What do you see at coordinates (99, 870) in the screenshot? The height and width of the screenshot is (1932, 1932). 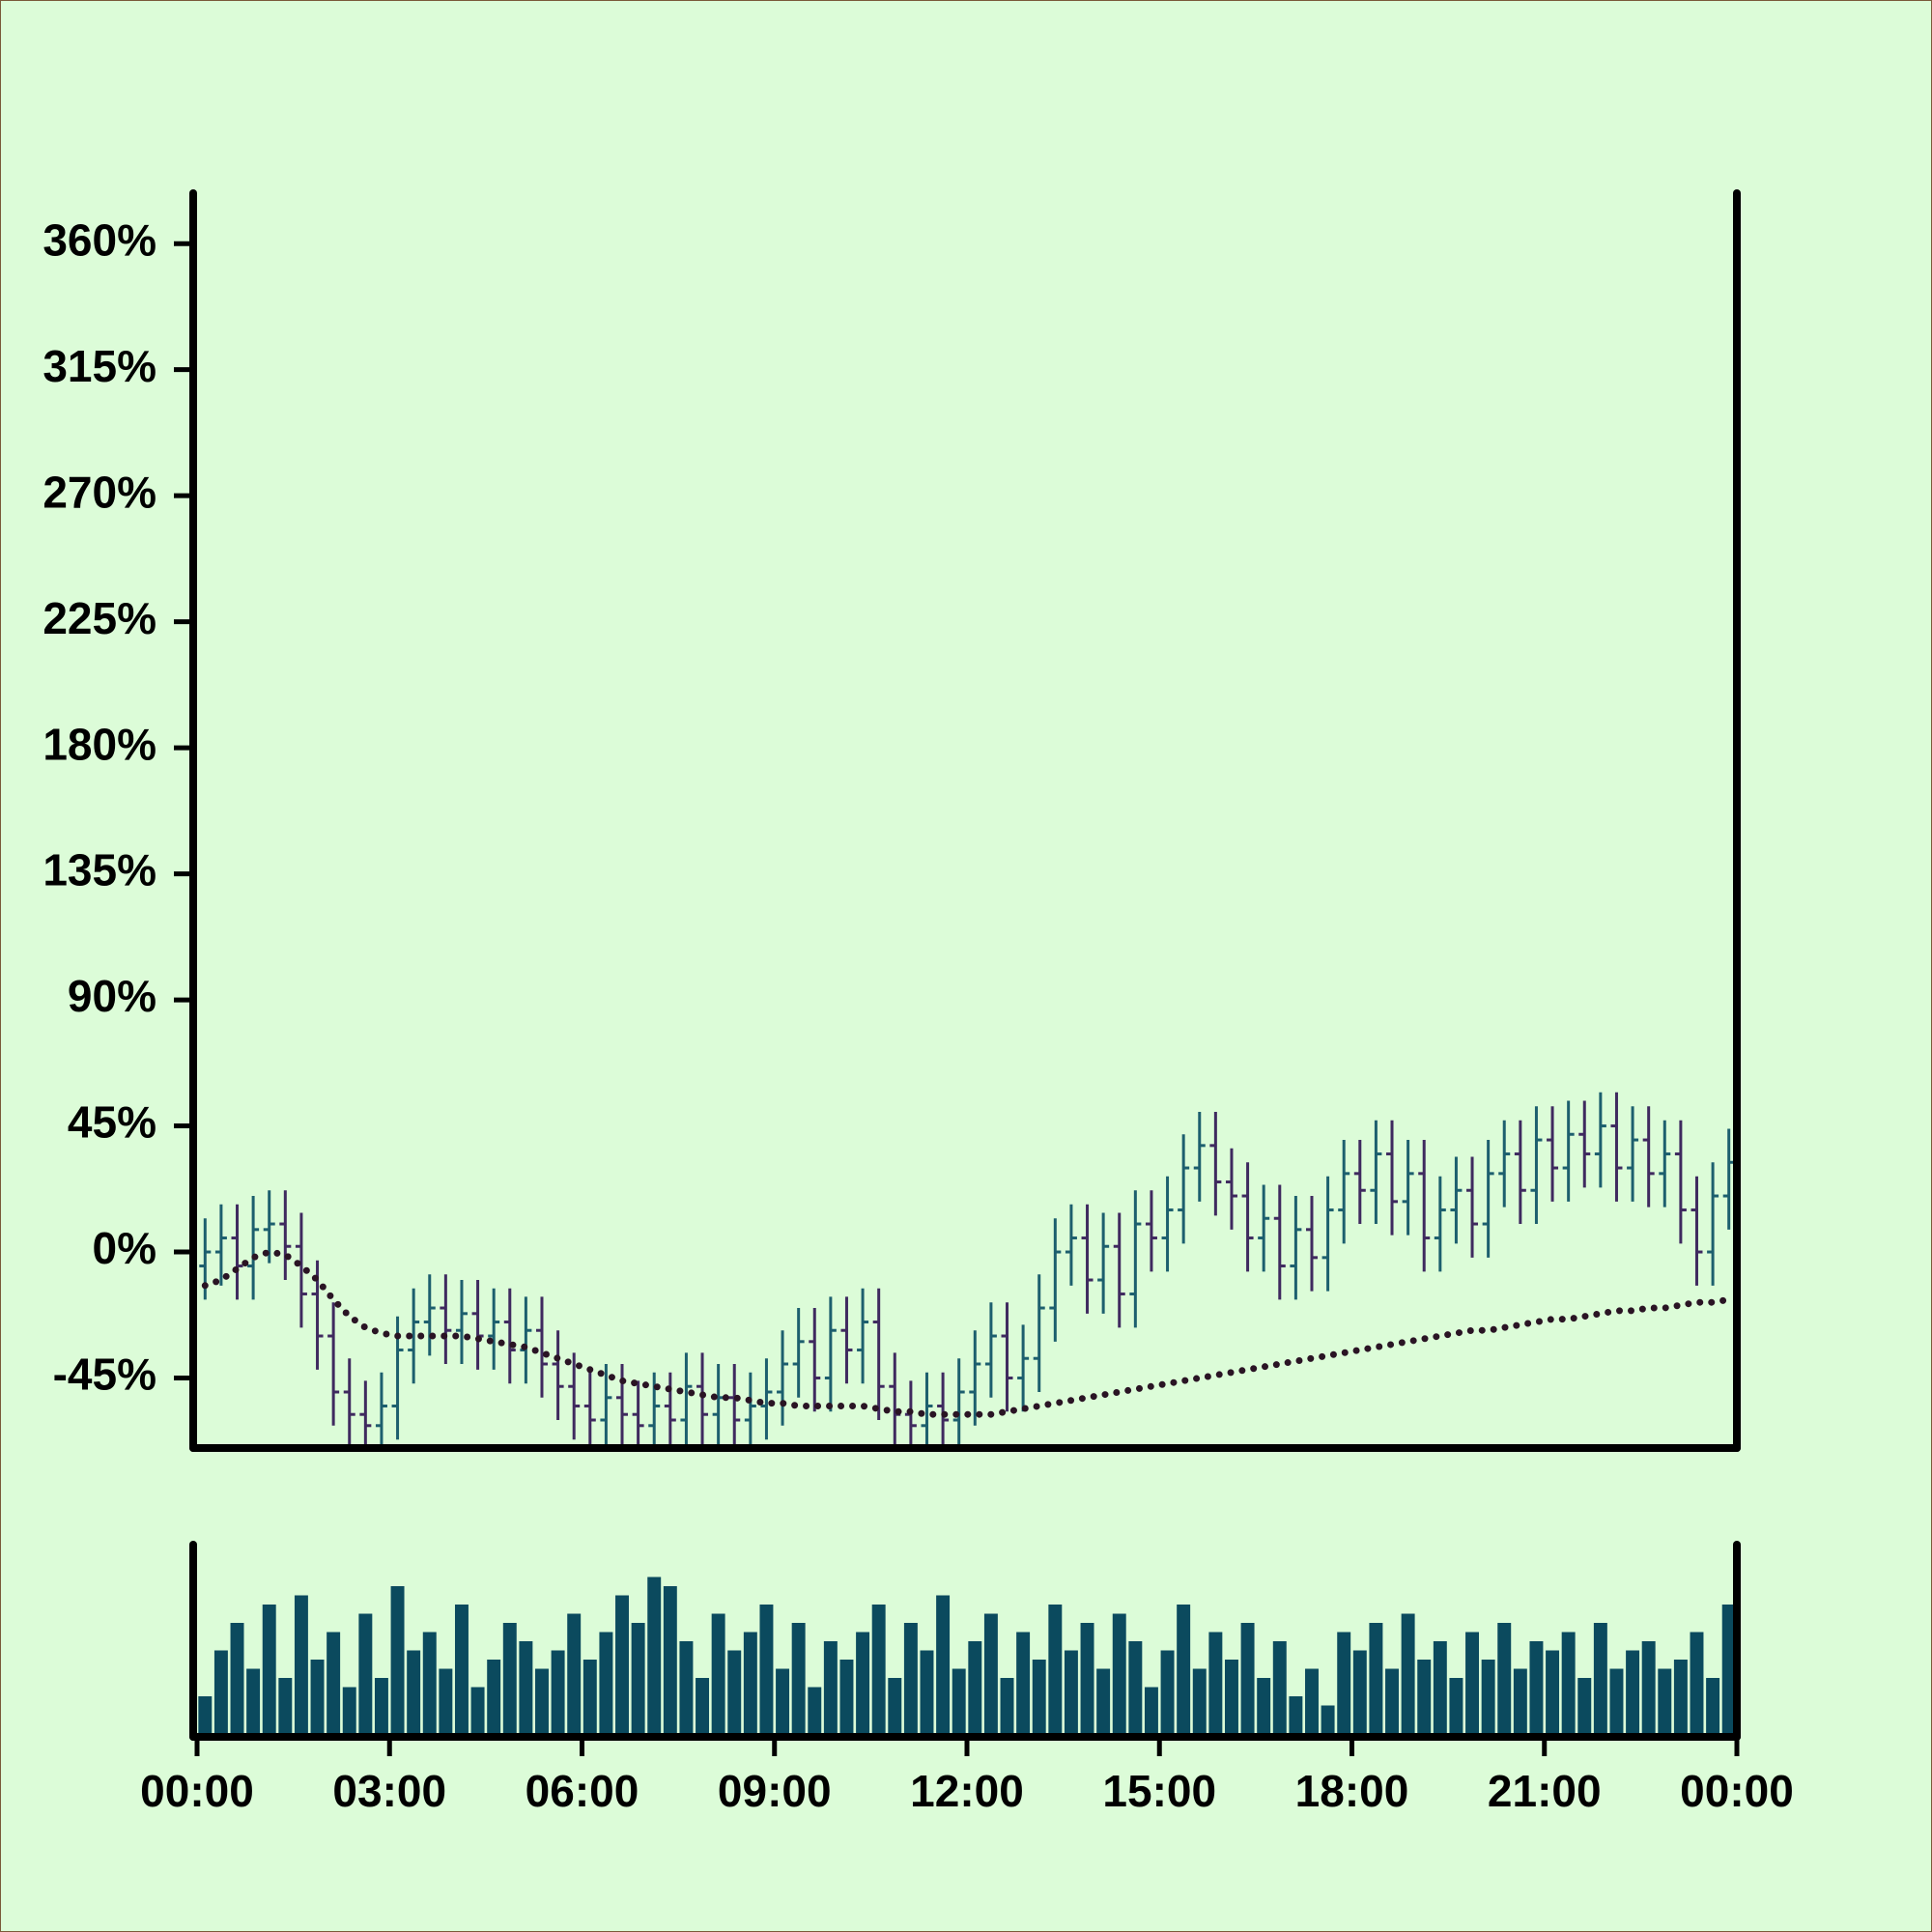 I see `y-tick-label: 135%` at bounding box center [99, 870].